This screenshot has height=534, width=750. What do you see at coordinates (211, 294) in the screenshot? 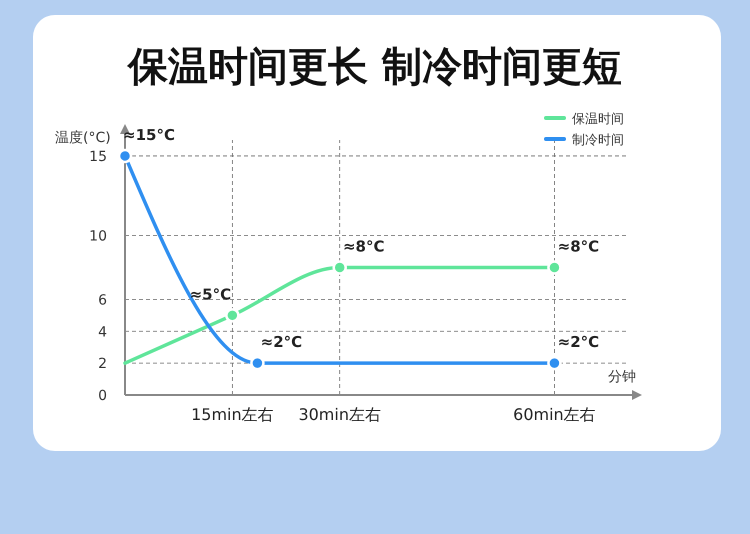
I see `data-label: ≈5°C` at bounding box center [211, 294].